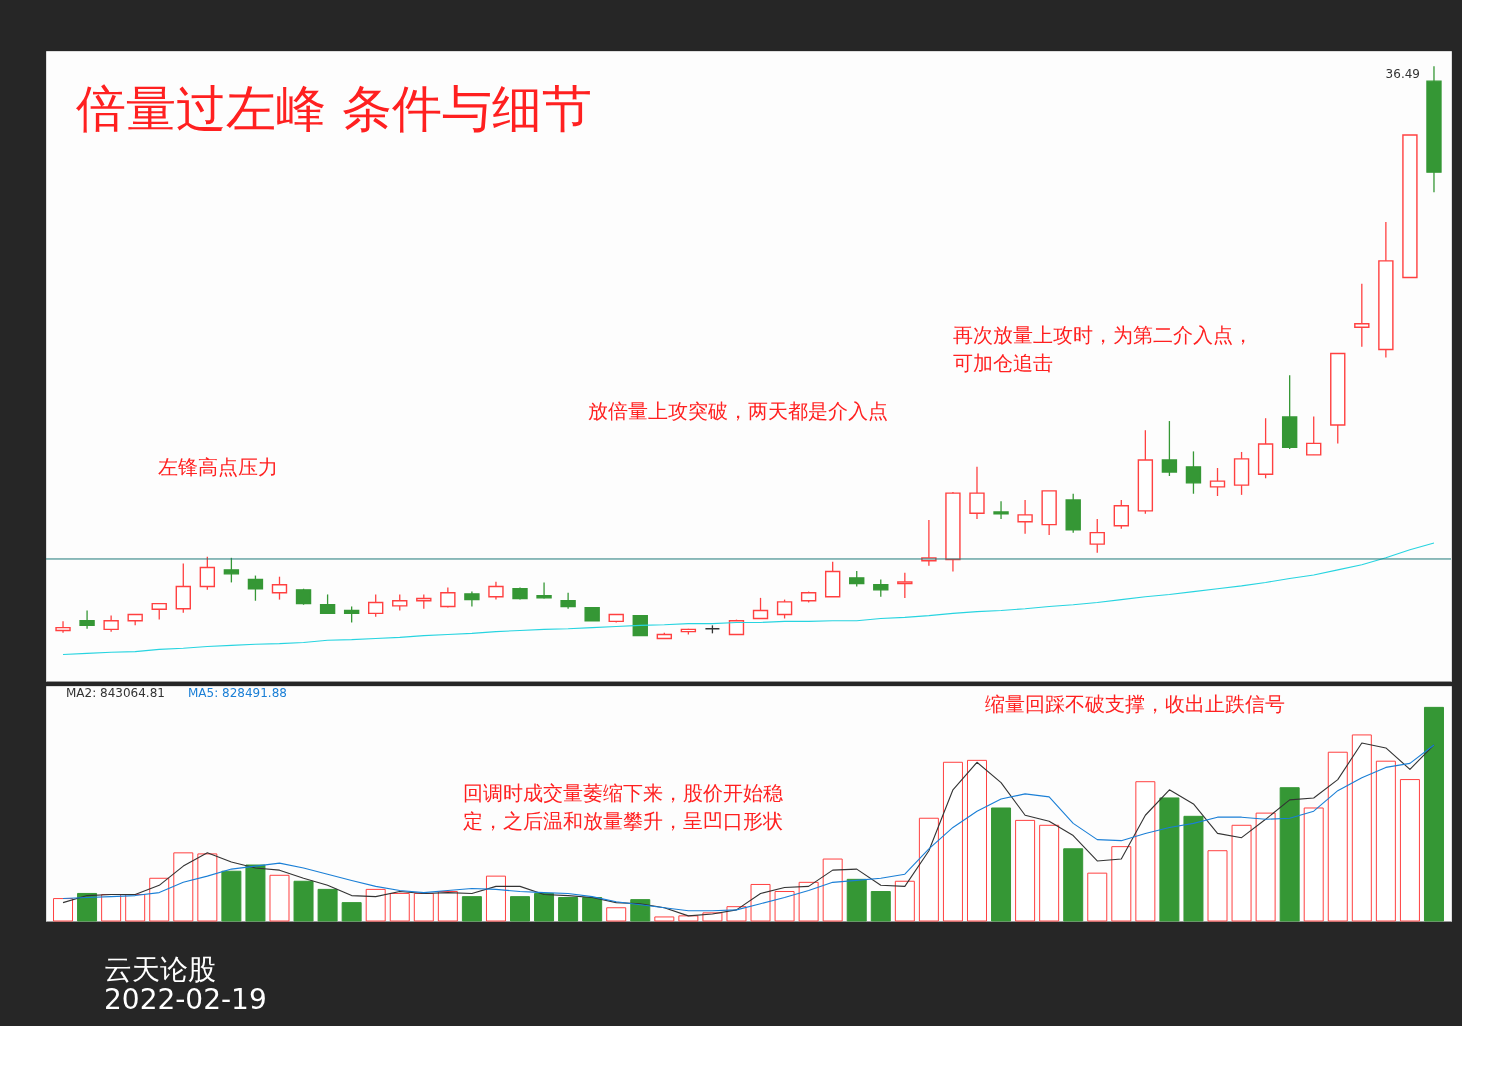 This screenshot has height=1071, width=1493. Describe the element at coordinates (334, 109) in the screenshot. I see `chart-title: 倍量过左峰 条件与细节` at that location.